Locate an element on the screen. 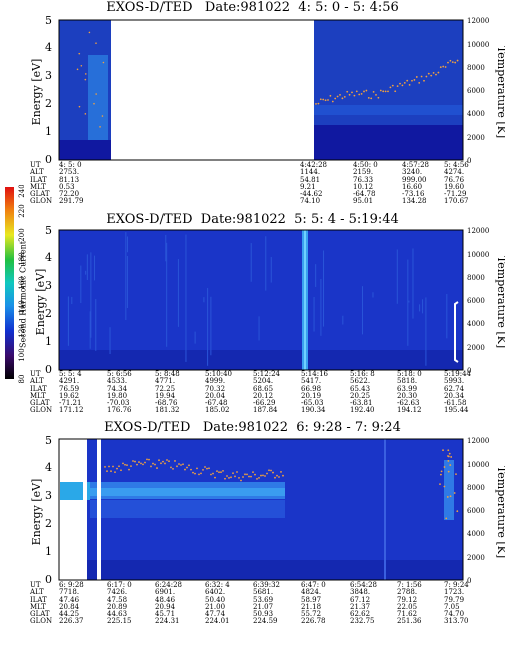 This screenshot has height=649, width=505. y2-axis-label: Temperature [K] is located at coordinates (500, 92).